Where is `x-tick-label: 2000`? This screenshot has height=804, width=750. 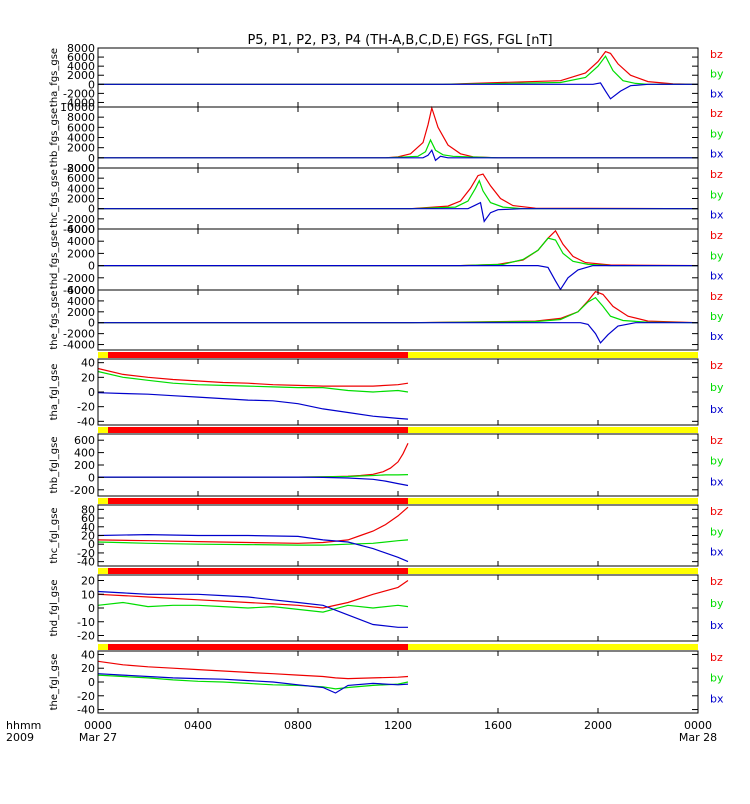
x-tick-label: 2000 is located at coordinates (598, 725).